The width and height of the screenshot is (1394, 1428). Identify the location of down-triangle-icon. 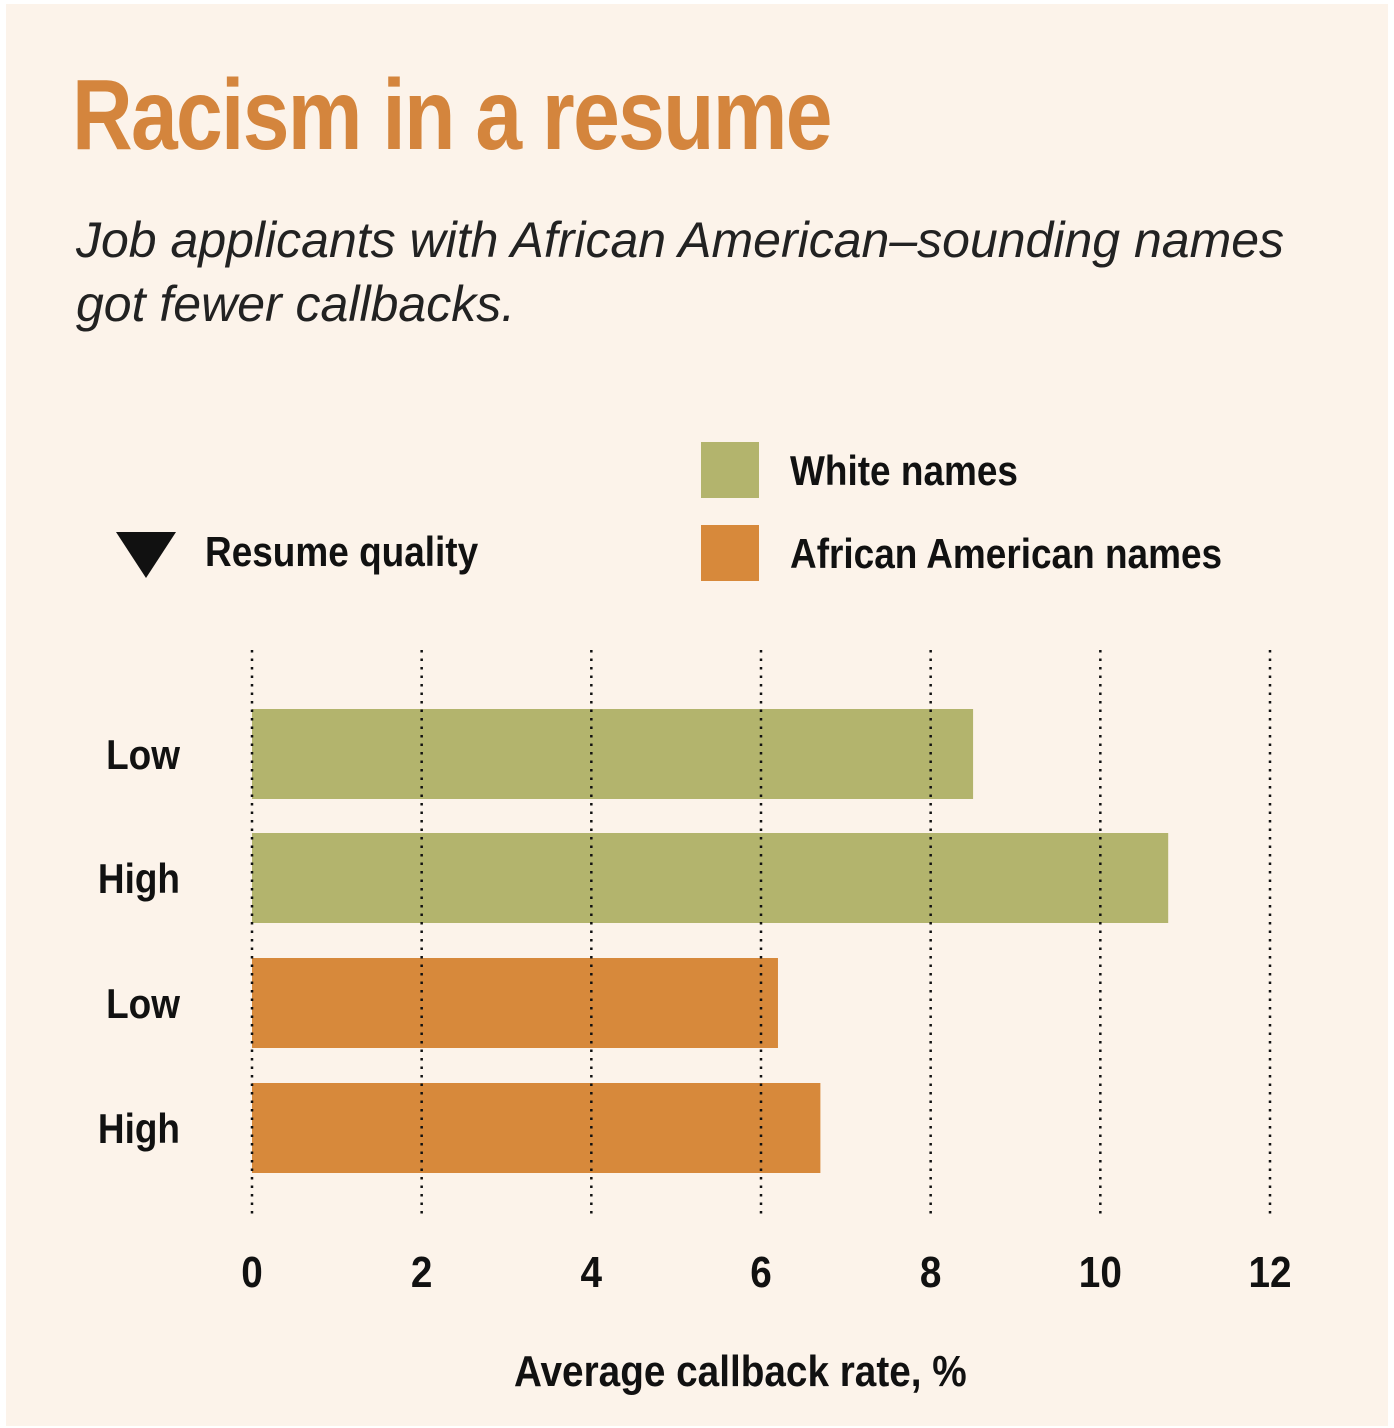
(146, 555).